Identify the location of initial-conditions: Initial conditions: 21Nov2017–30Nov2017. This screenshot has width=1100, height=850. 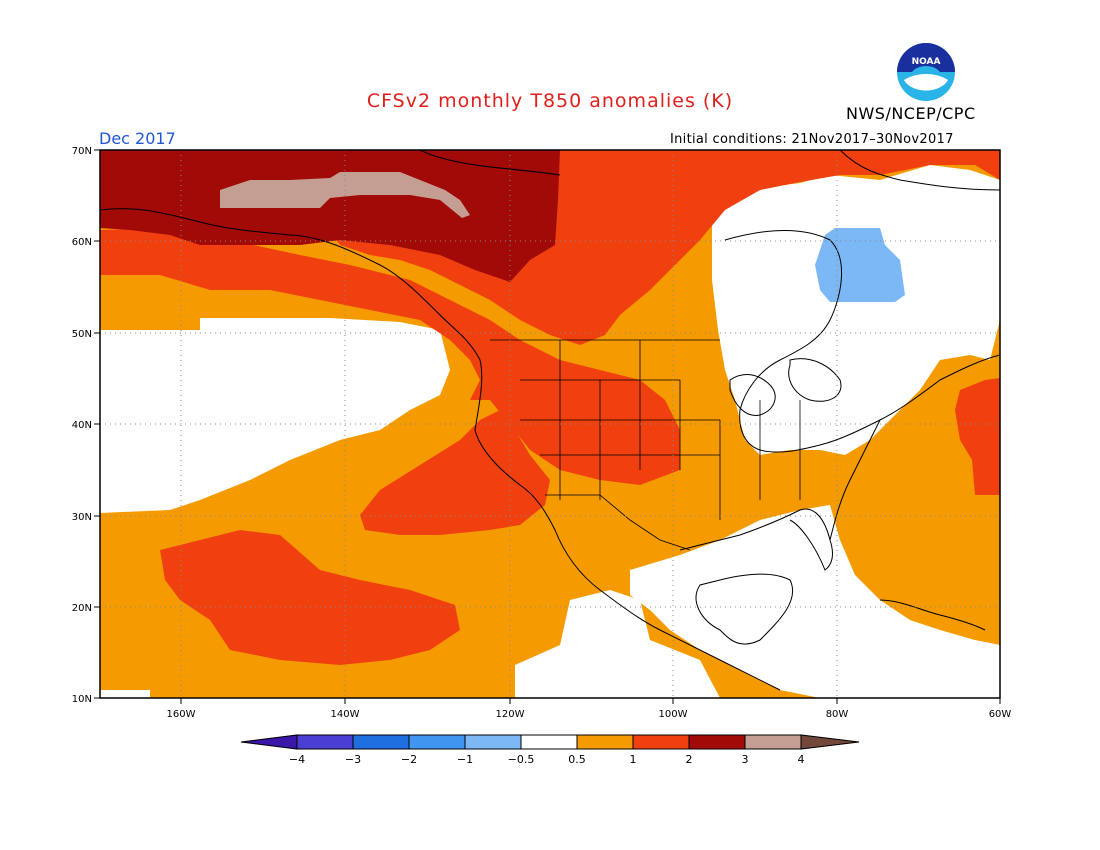
(812, 139).